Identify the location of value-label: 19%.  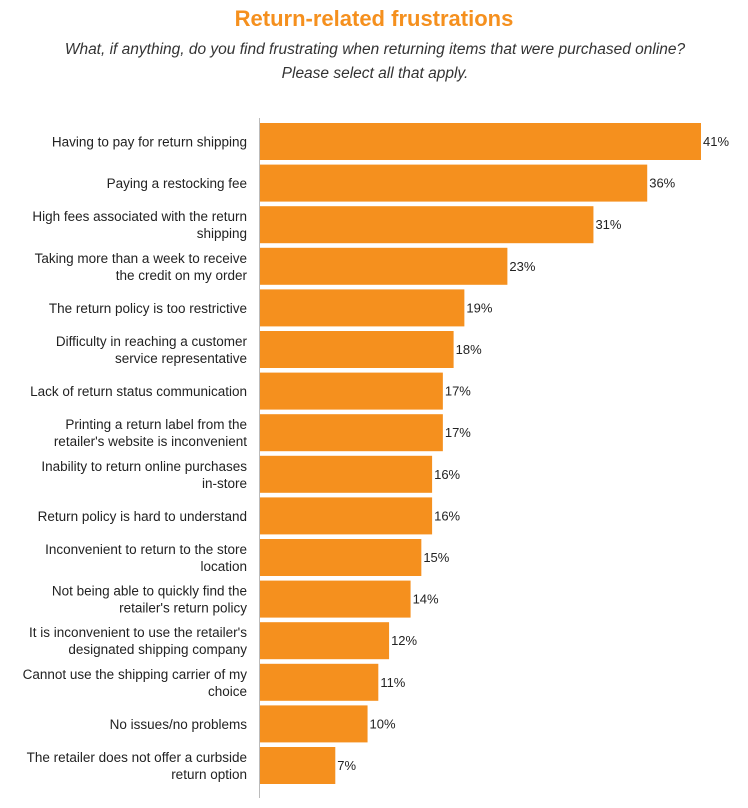
(479, 307).